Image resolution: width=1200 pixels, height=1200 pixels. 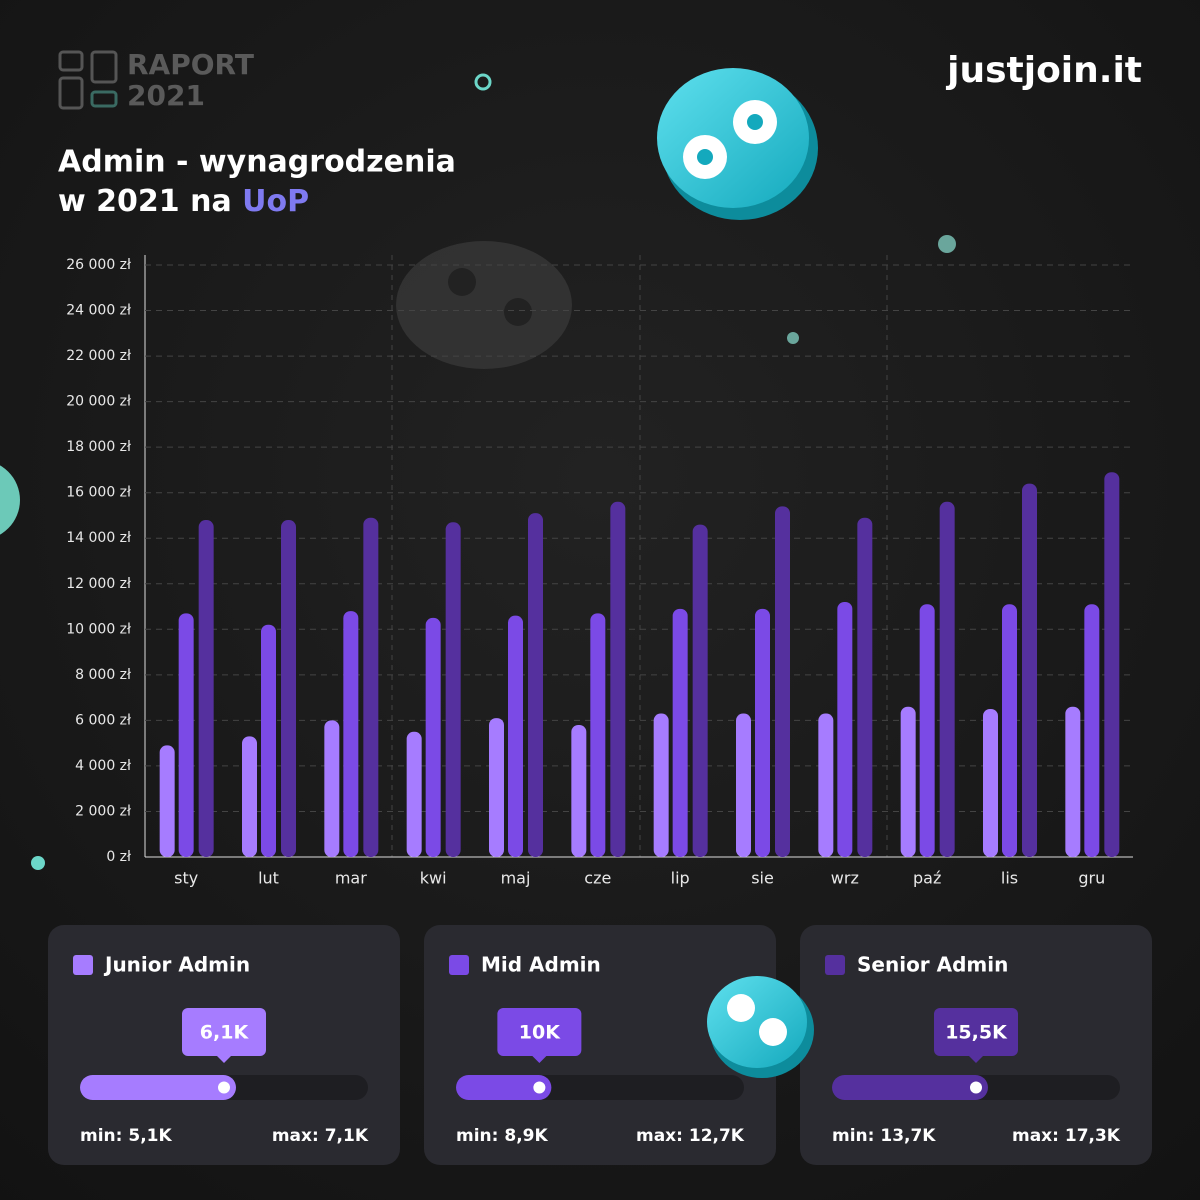 What do you see at coordinates (690, 1136) in the screenshot?
I see `max-label: max: 12,7K` at bounding box center [690, 1136].